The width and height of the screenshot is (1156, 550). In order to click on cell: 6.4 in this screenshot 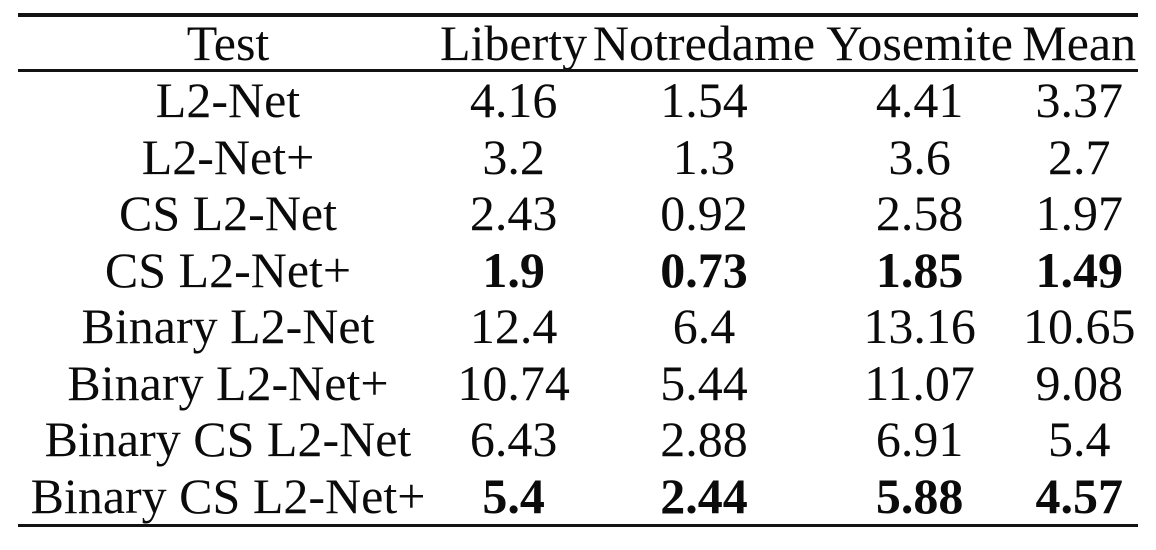, I will do `click(704, 326)`.